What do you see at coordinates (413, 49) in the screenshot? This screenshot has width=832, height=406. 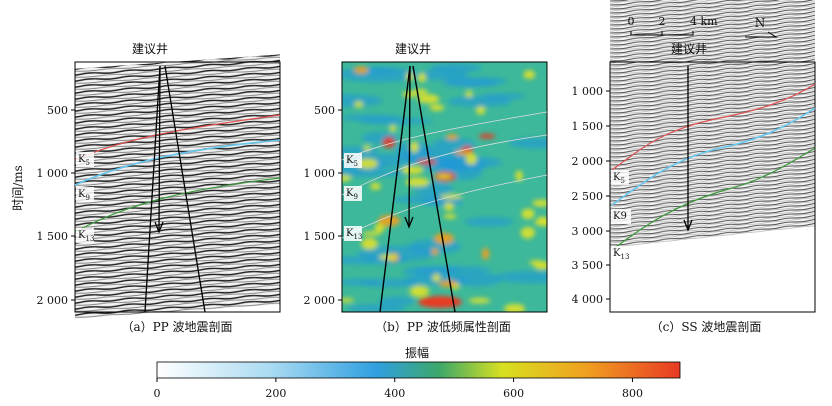 I see `panel-b-well-label: 建议井` at bounding box center [413, 49].